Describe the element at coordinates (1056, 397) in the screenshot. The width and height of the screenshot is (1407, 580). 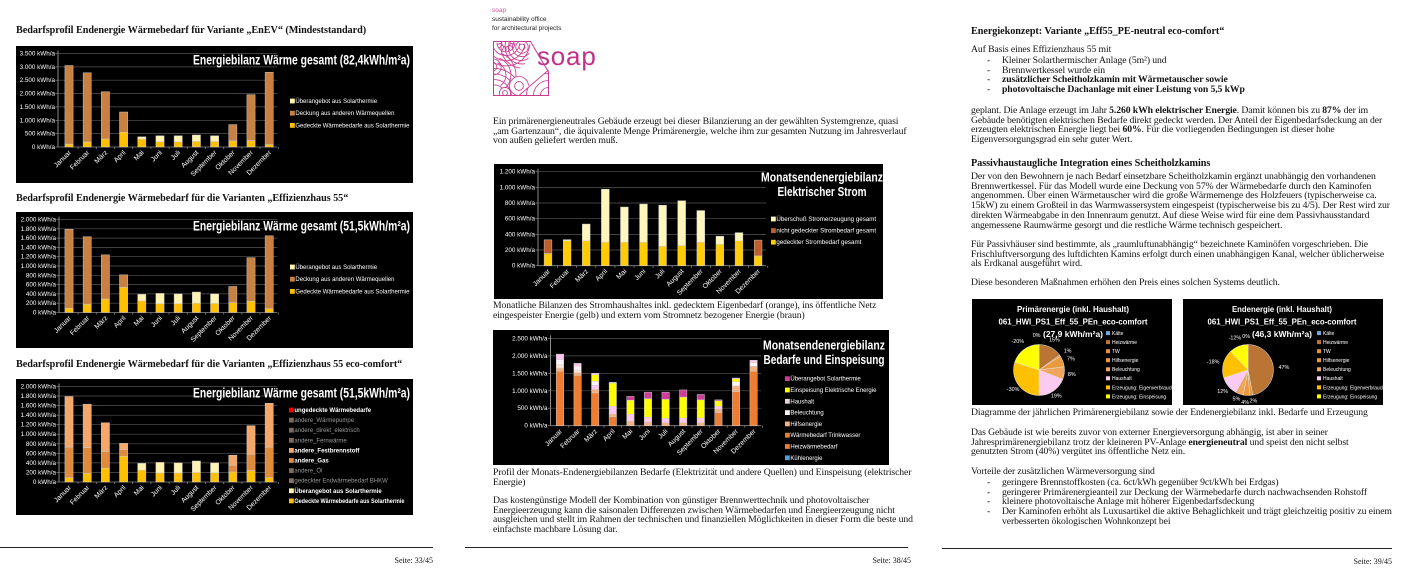
I see `svg-text: 19%` at that location.